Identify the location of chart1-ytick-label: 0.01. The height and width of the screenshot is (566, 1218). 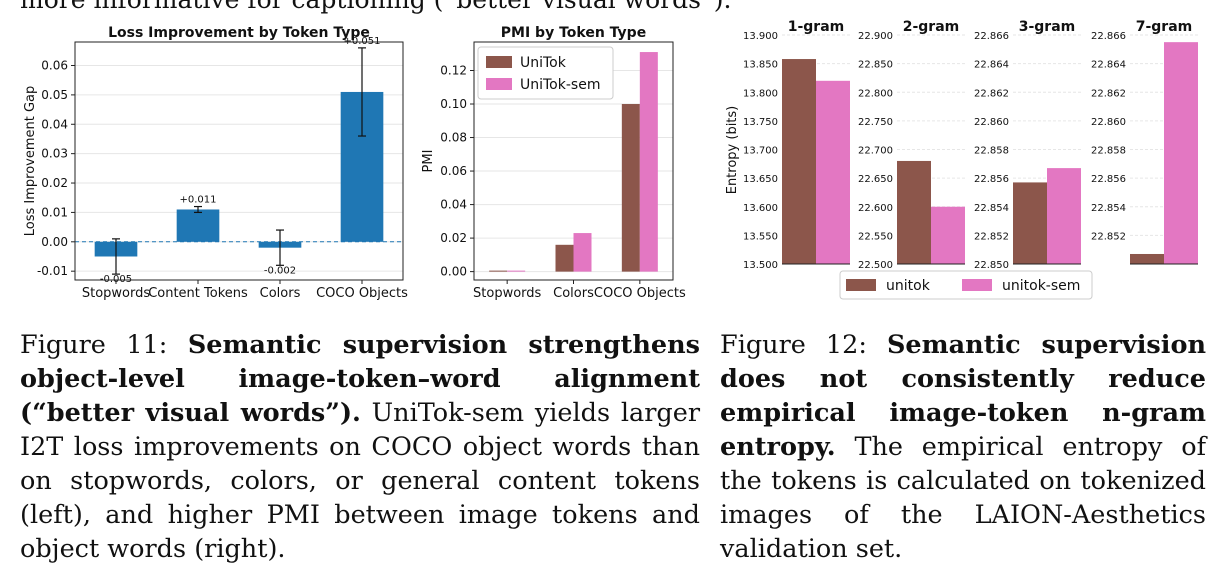
(54, 212).